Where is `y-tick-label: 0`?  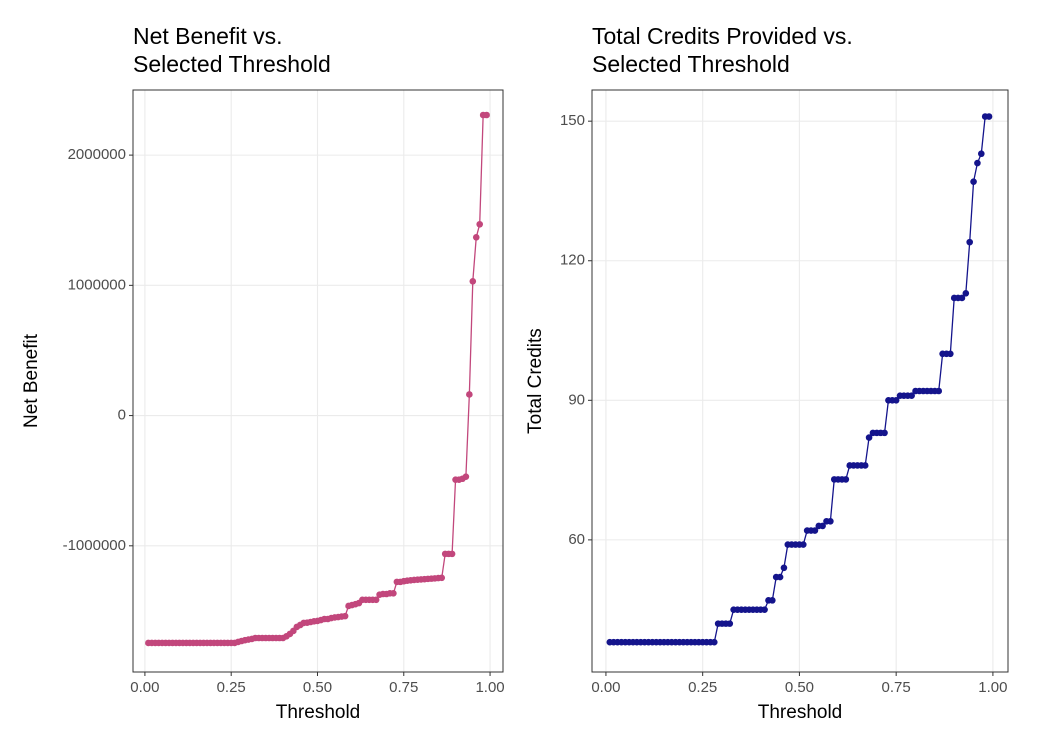 y-tick-label: 0 is located at coordinates (122, 415).